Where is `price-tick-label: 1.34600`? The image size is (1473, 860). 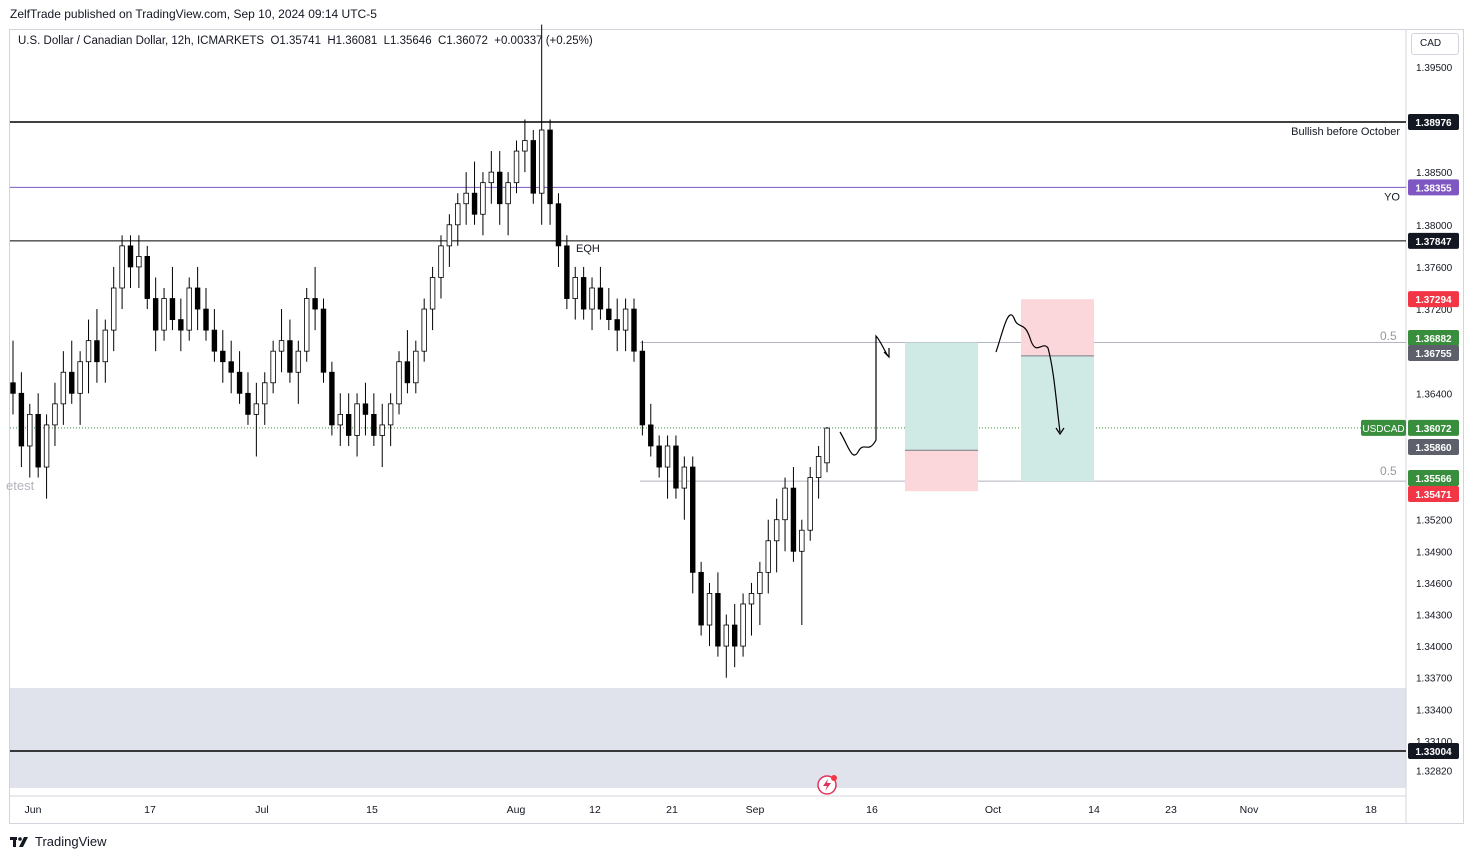 price-tick-label: 1.34600 is located at coordinates (1434, 584).